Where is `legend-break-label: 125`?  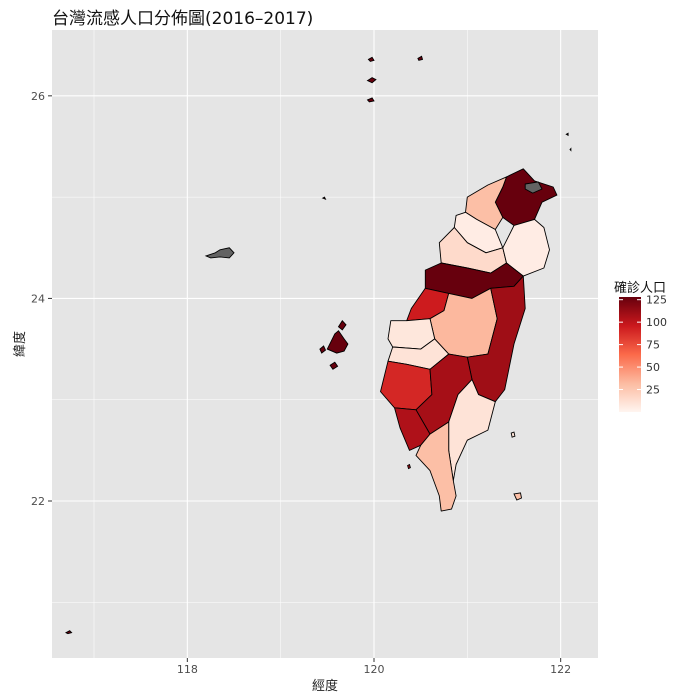 legend-break-label: 125 is located at coordinates (656, 300).